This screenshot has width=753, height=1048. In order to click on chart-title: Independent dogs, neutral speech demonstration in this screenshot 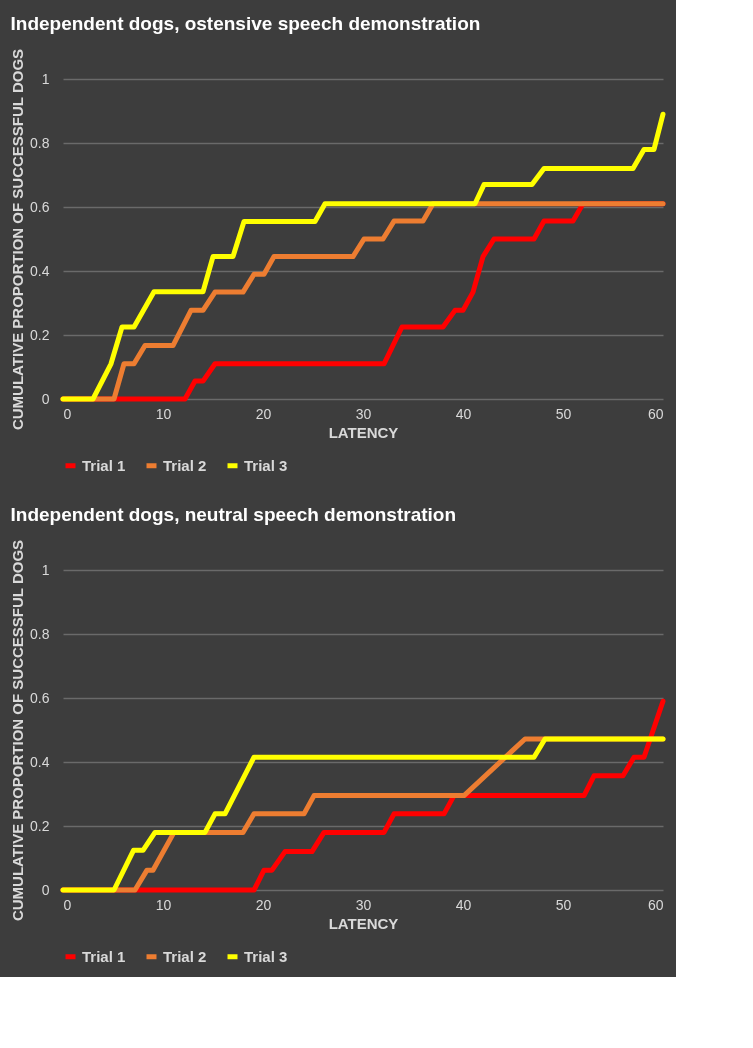, I will do `click(233, 515)`.